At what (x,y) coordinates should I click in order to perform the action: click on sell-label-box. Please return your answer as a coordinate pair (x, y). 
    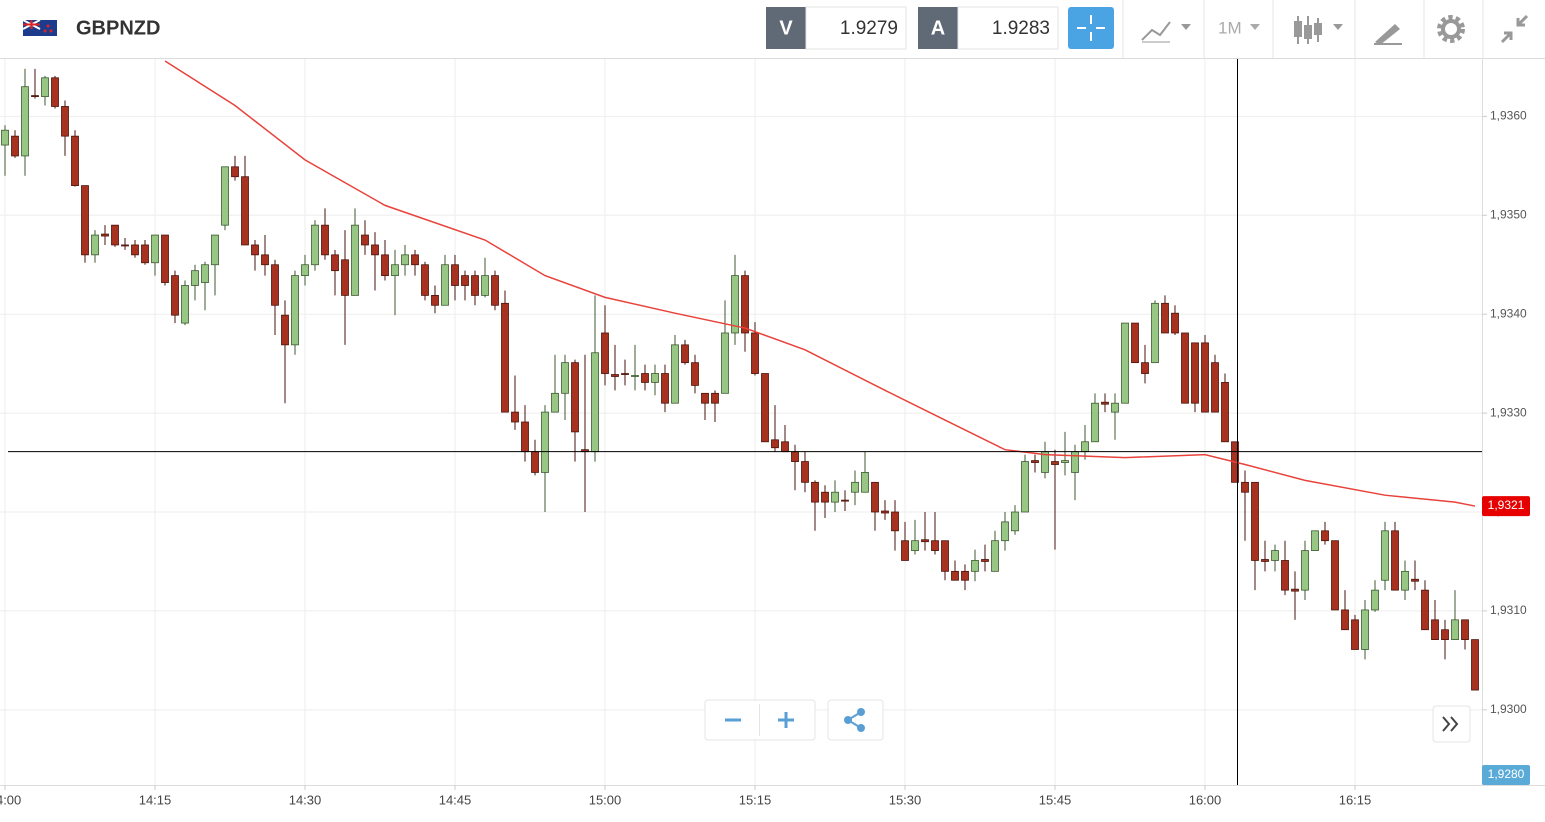
    Looking at the image, I should click on (786, 28).